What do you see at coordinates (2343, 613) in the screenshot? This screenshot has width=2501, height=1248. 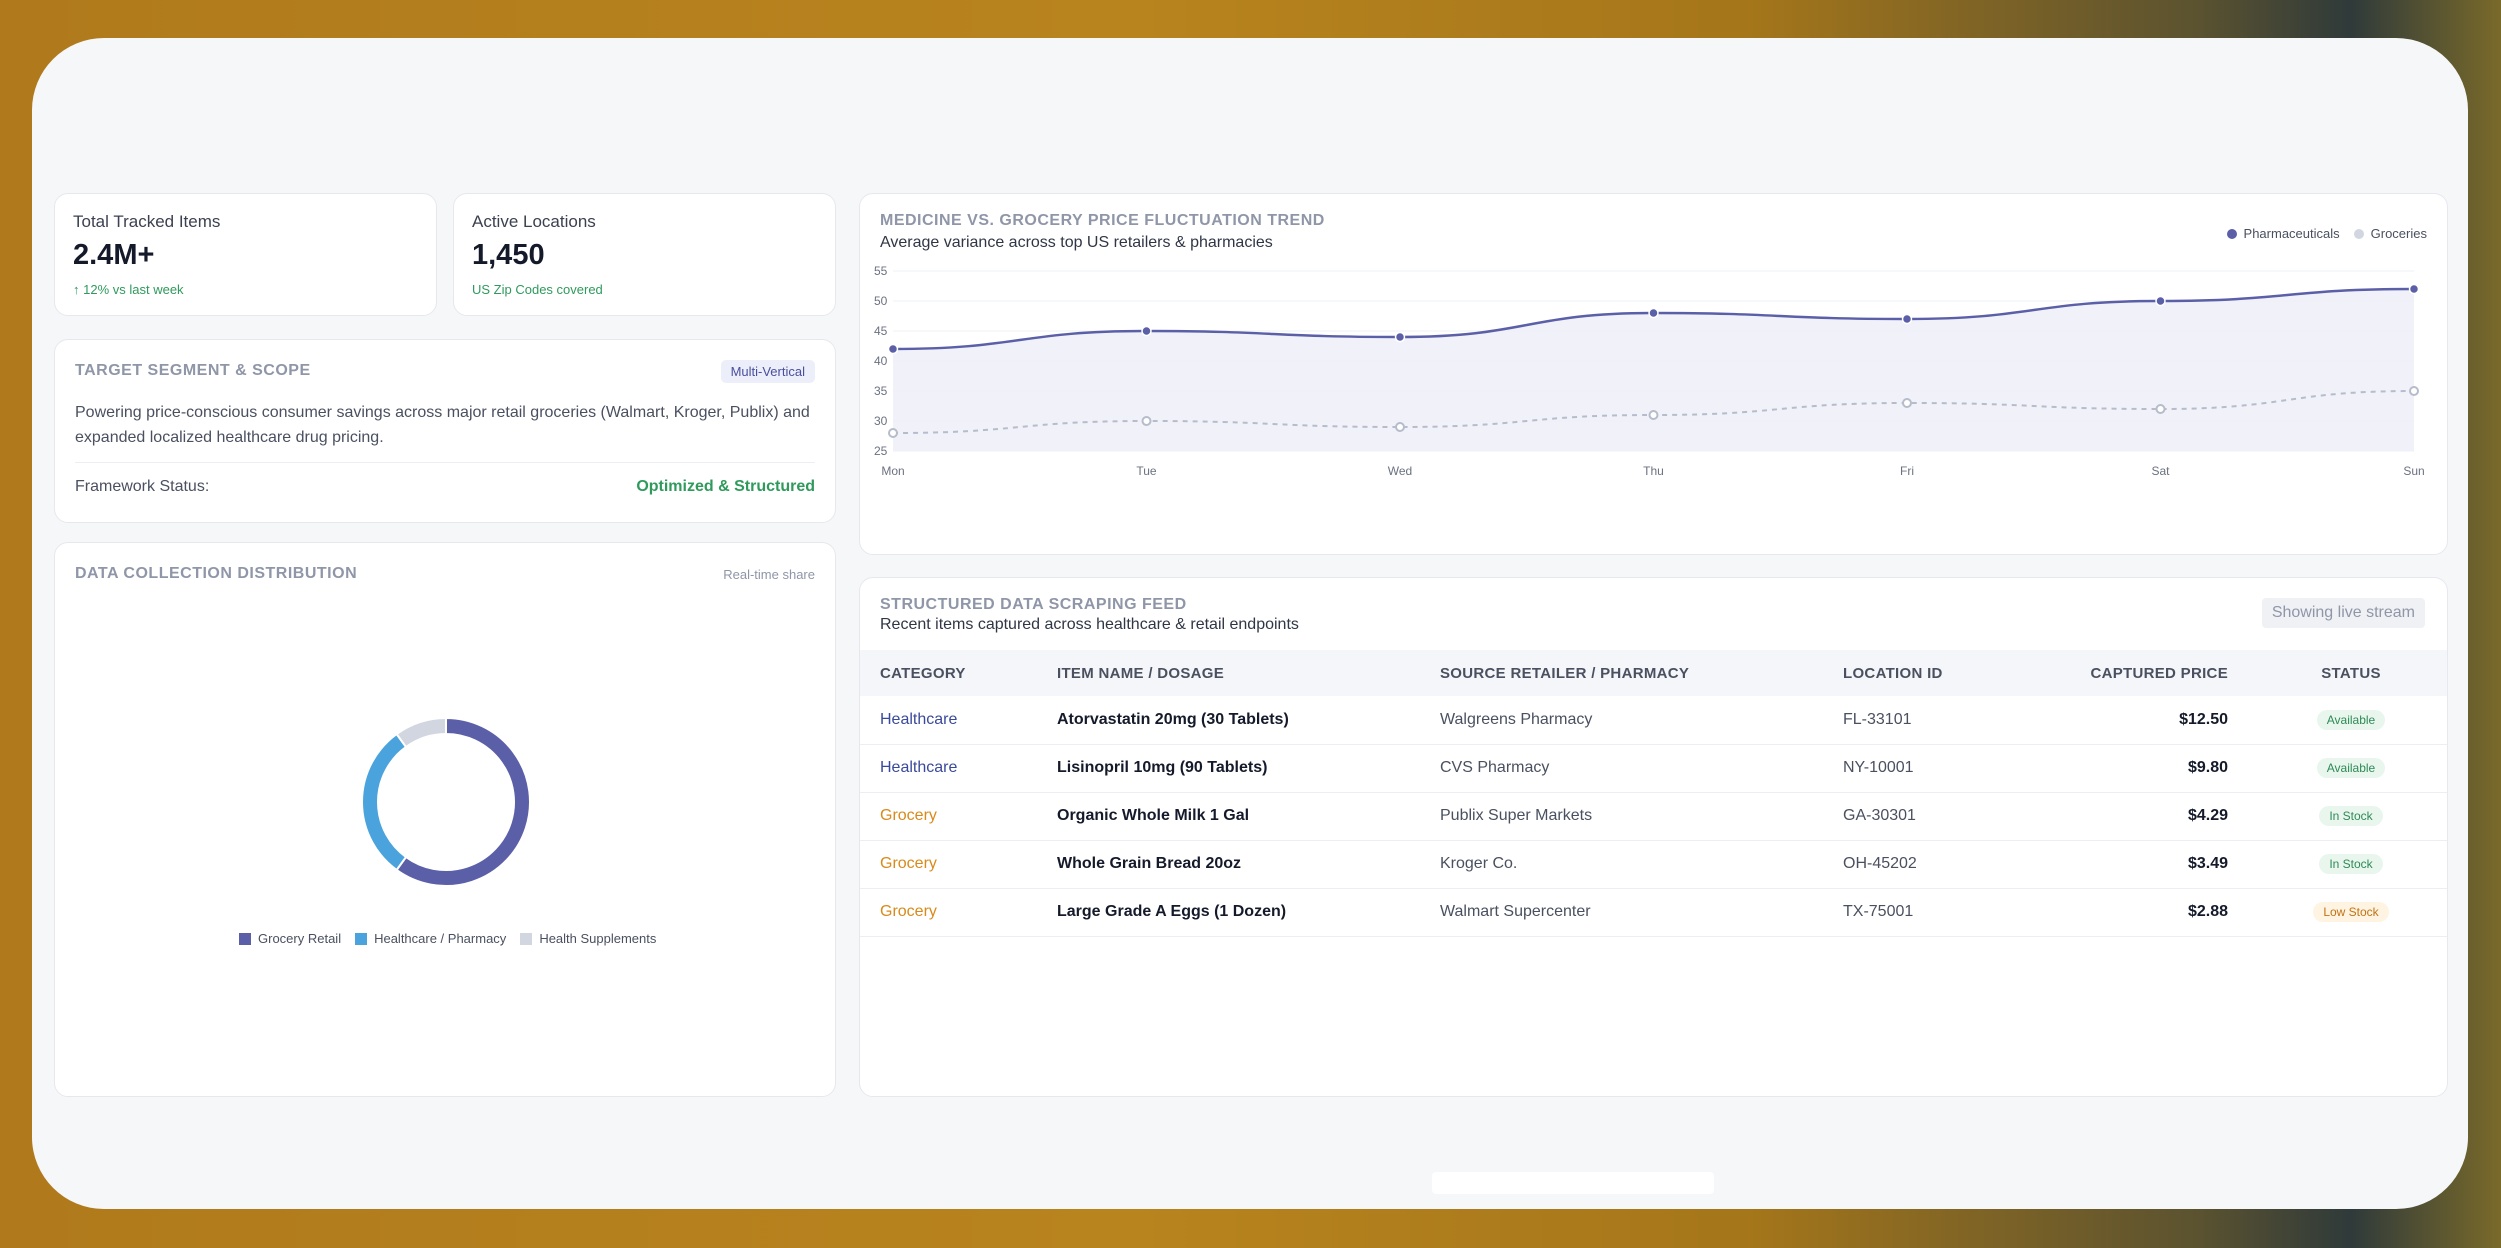 I see `live-stream-button: Showing live stream` at bounding box center [2343, 613].